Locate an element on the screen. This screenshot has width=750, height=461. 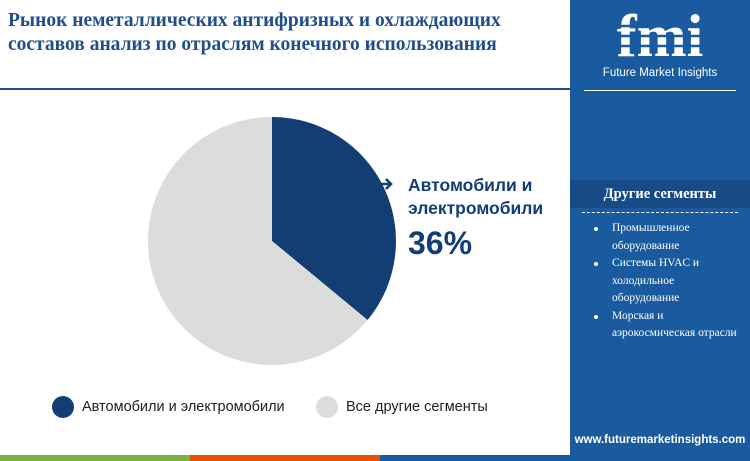
list-item: Морская и аэрокосмическая отрасли is located at coordinates (665, 325).